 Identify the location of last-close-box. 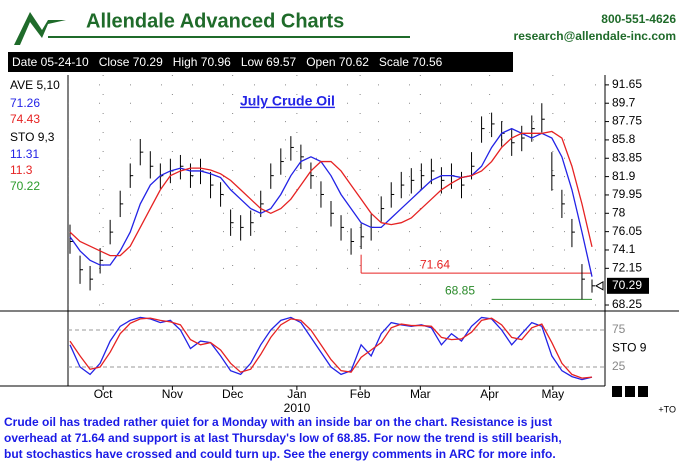
(628, 285).